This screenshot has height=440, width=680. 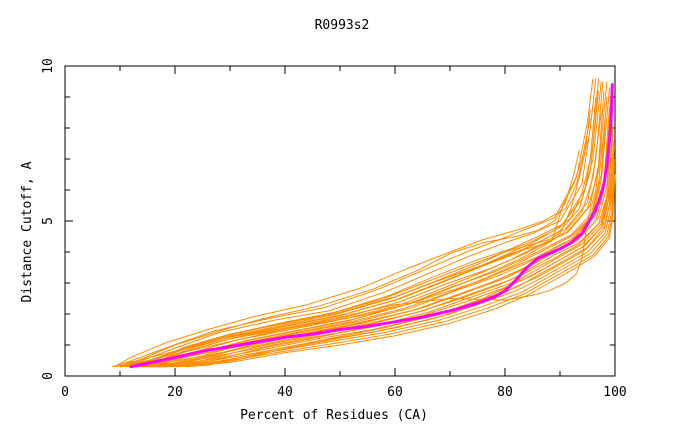 I want to click on y-axis-label: Distance Cutoff, A, so click(x=27, y=231).